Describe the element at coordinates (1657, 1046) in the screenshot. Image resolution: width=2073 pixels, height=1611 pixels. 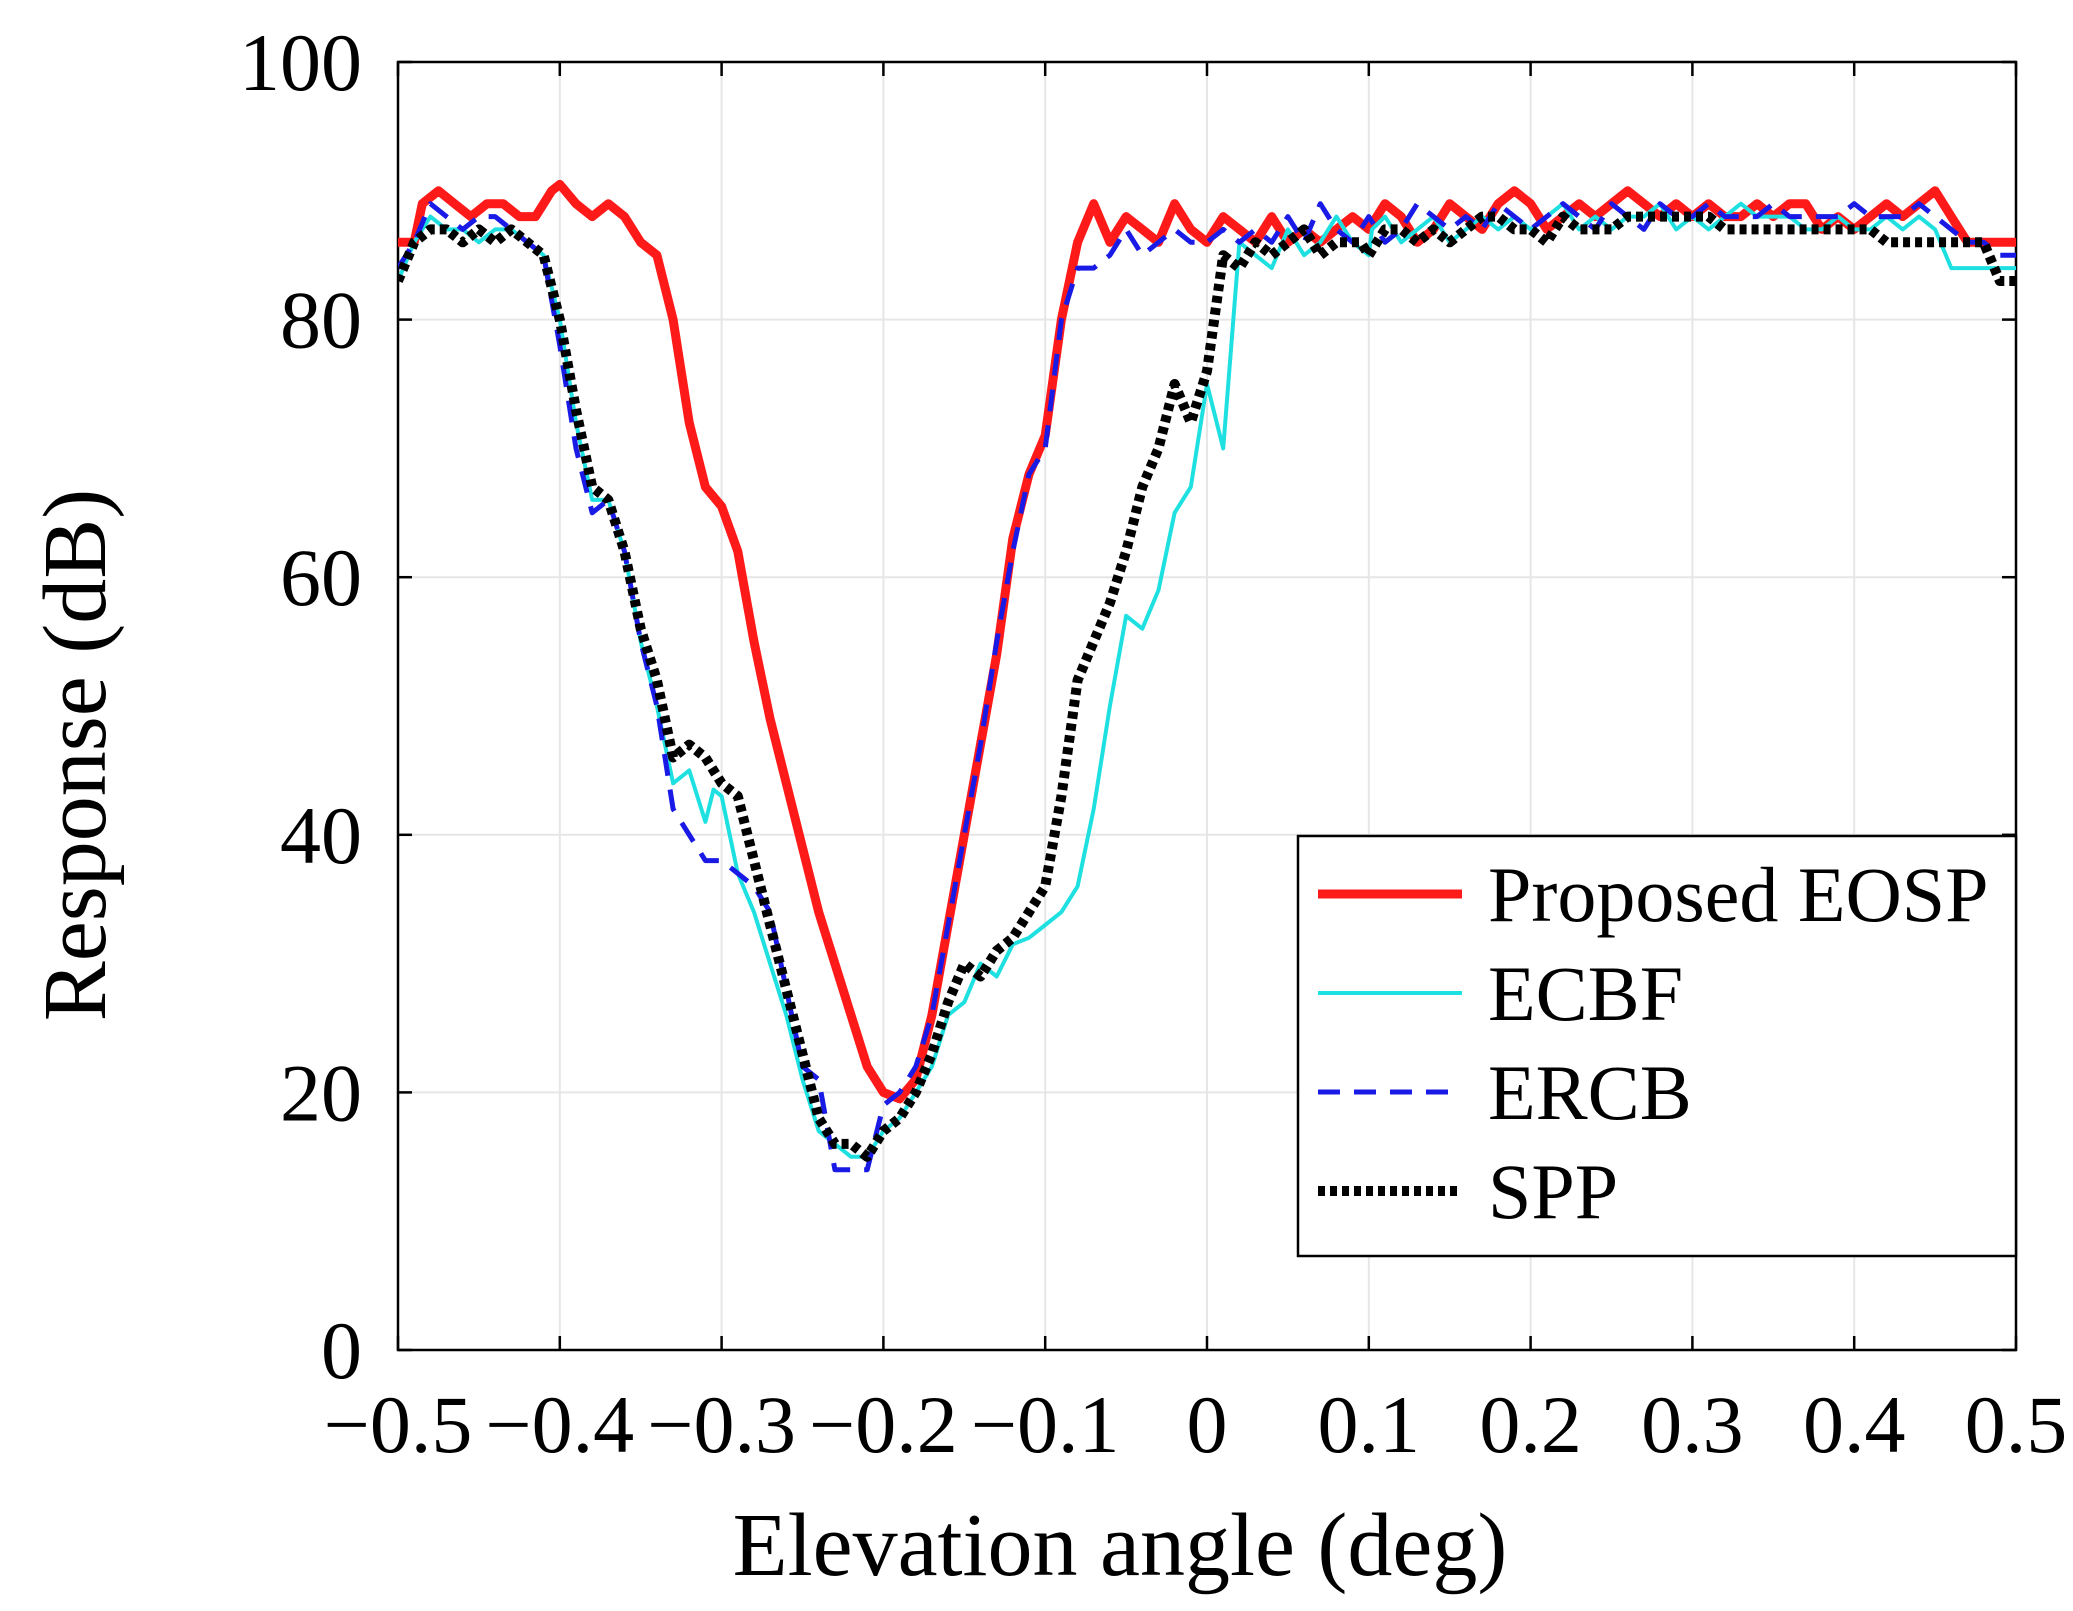
I see `legend: Proposed EOSP ECBF ERCB SPP` at that location.